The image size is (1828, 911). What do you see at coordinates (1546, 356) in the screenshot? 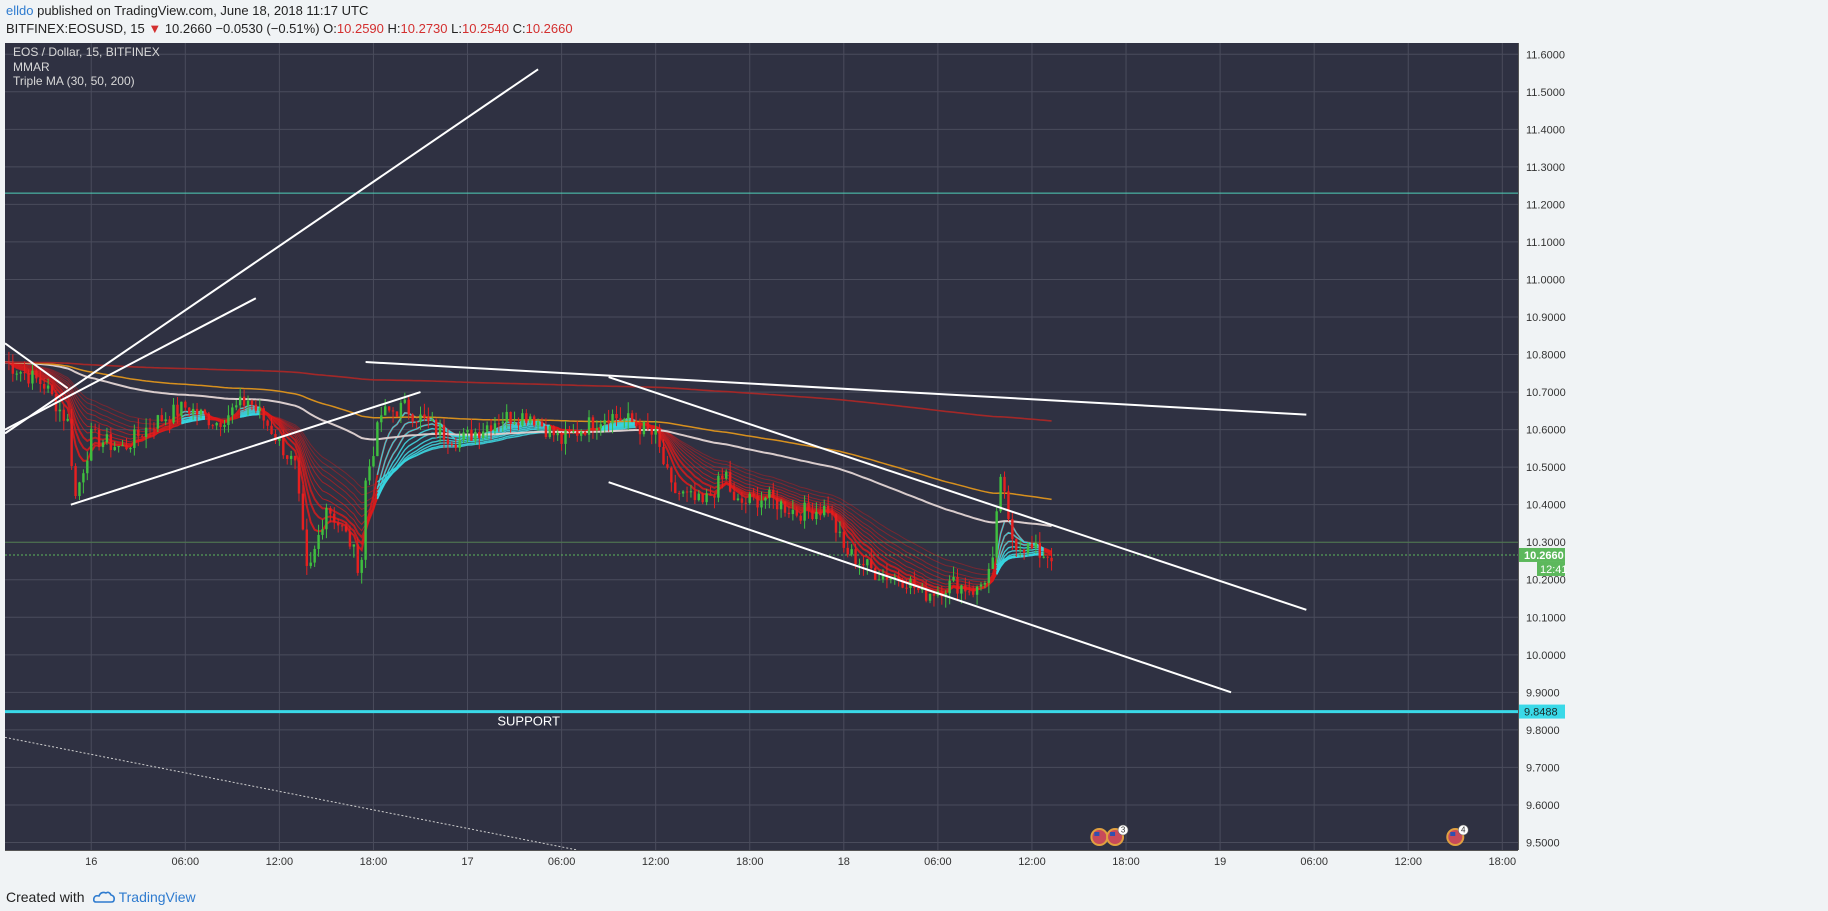
I see `price-tick-label: 10.8000` at bounding box center [1546, 356].